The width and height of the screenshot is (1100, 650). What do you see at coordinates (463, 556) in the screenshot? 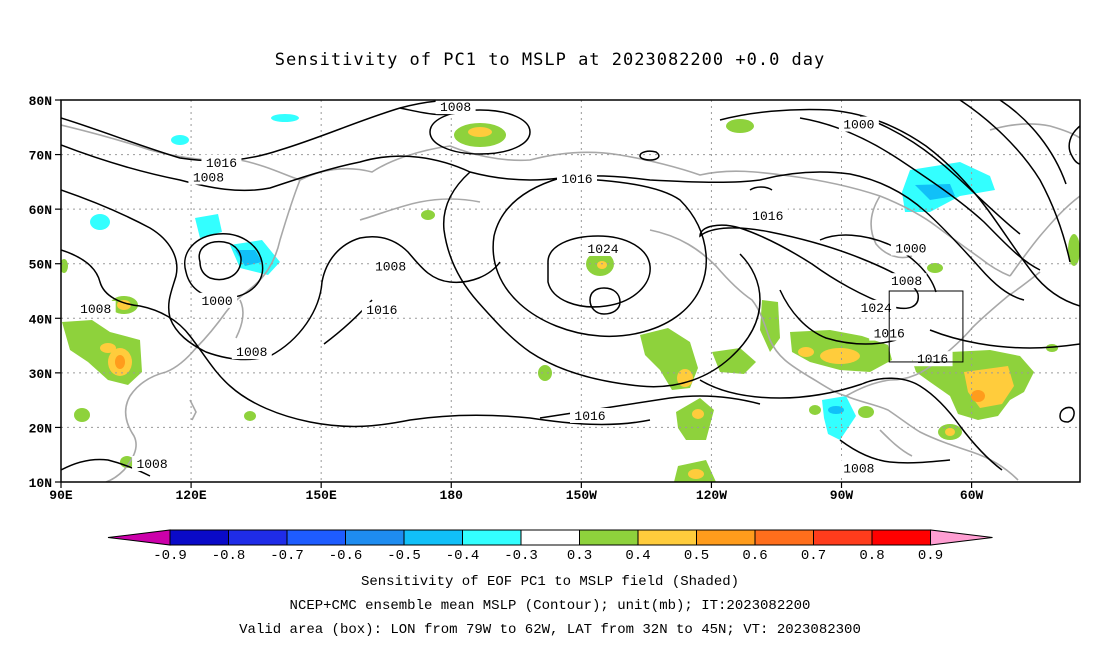
I see `colorbar-label: -0.4` at bounding box center [463, 556].